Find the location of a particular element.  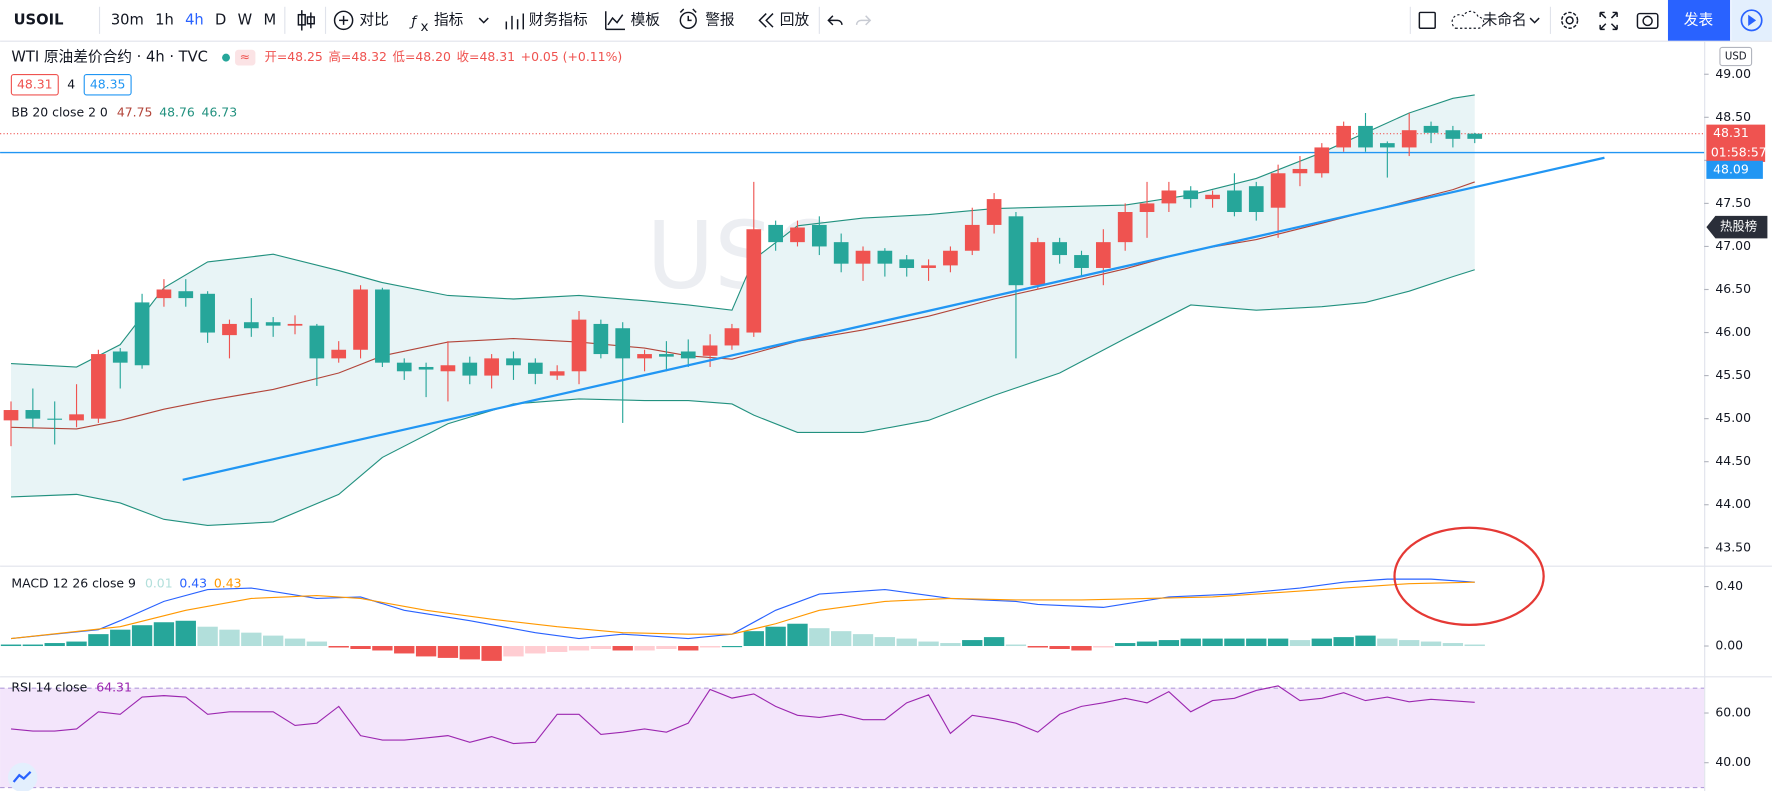

candle-icon is located at coordinates (306, 20).